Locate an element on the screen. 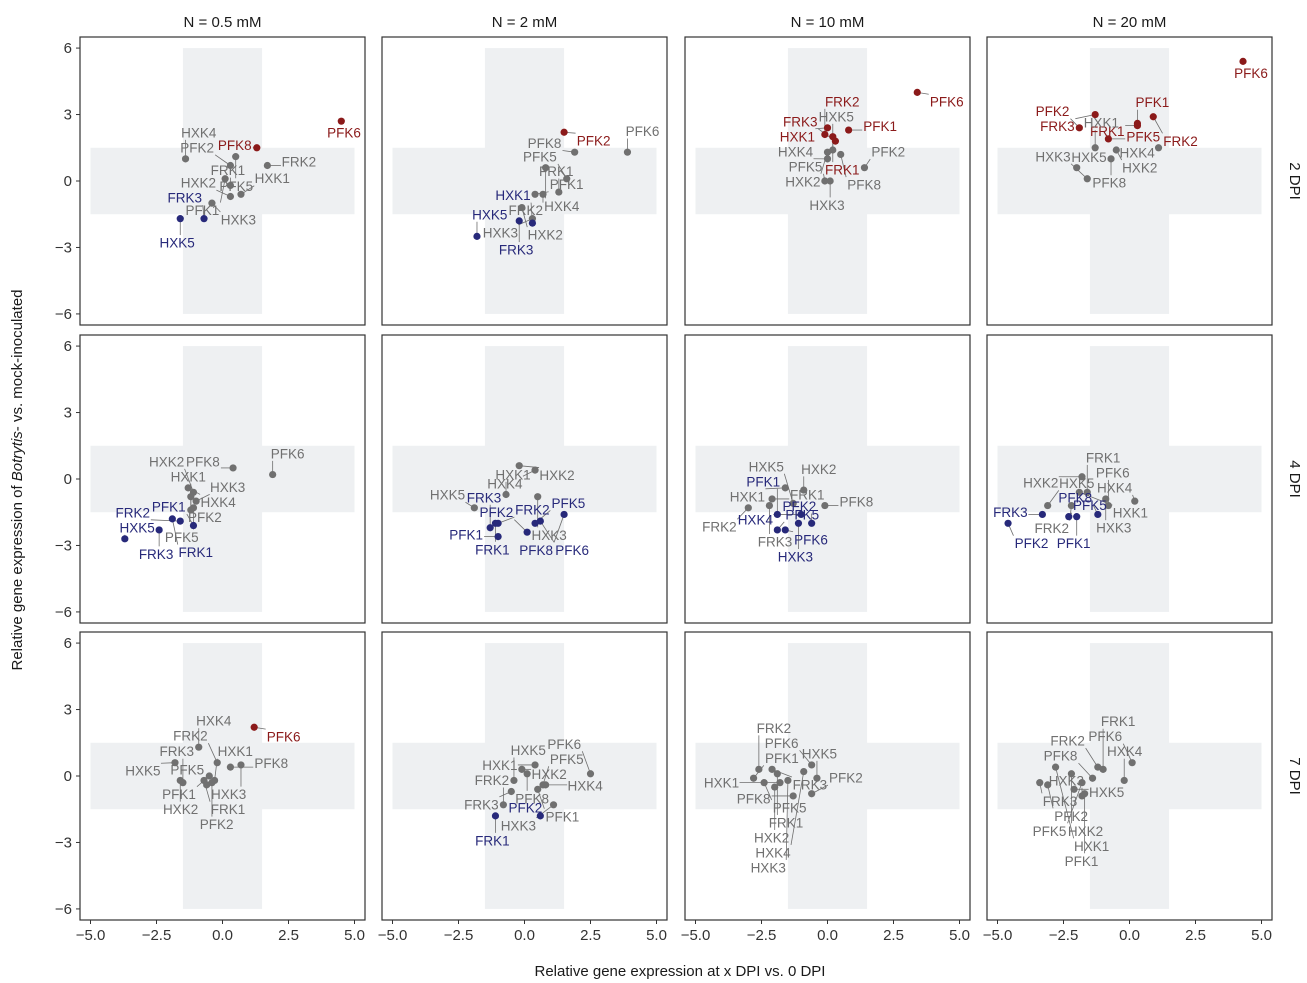 This screenshot has height=983, width=1307. x-tick-label: −5.0 is located at coordinates (696, 935).